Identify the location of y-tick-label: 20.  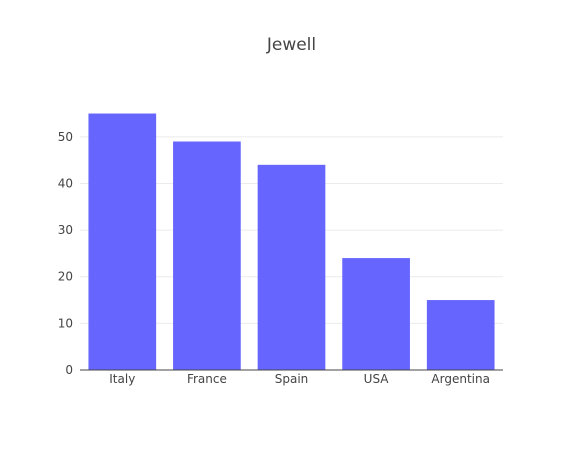
(65, 277).